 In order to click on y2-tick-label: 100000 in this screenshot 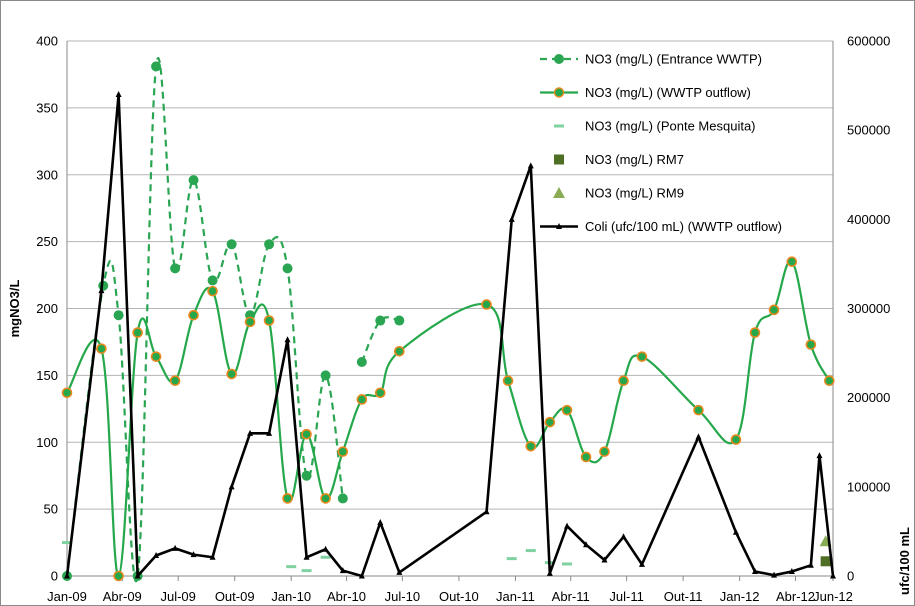, I will do `click(868, 486)`.